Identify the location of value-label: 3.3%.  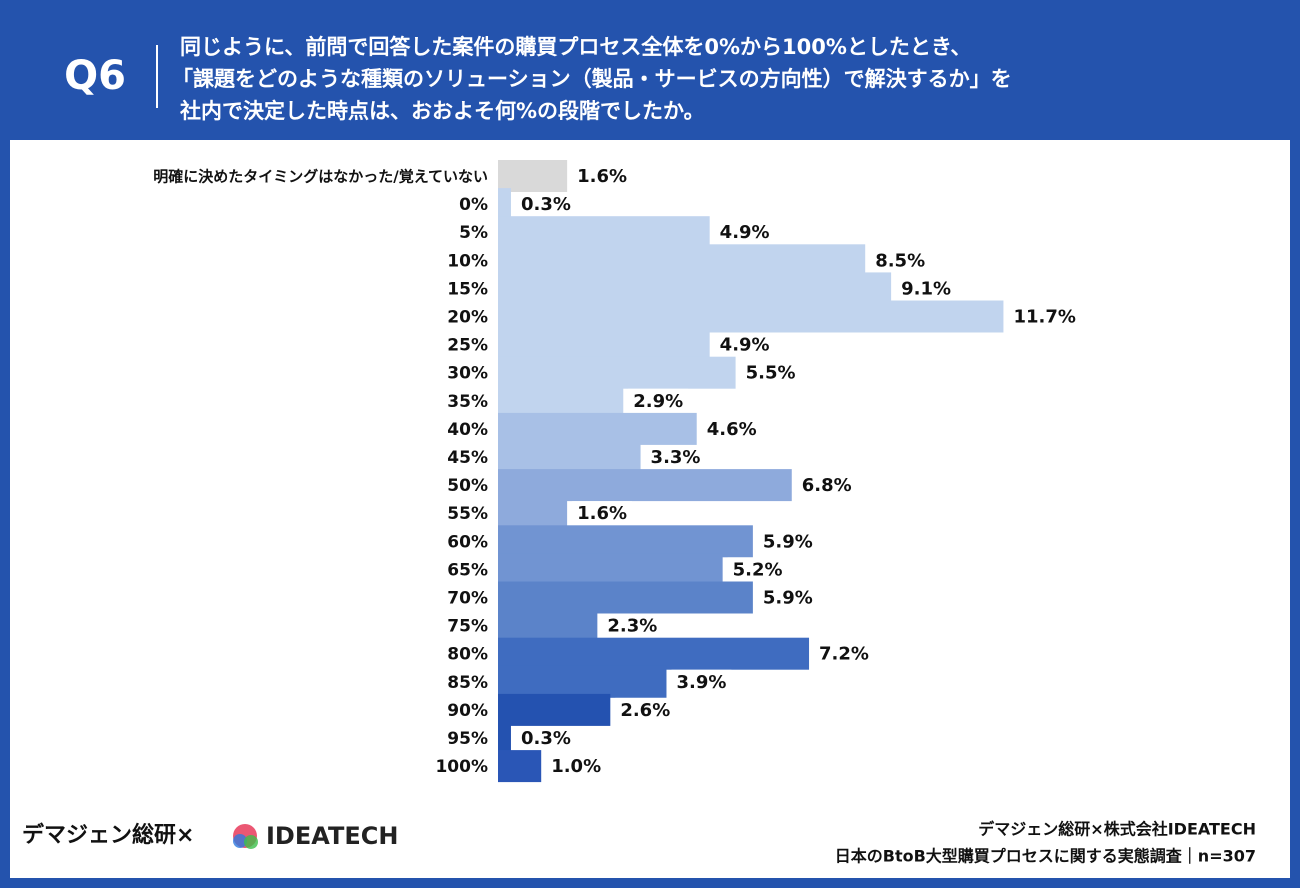
(676, 457).